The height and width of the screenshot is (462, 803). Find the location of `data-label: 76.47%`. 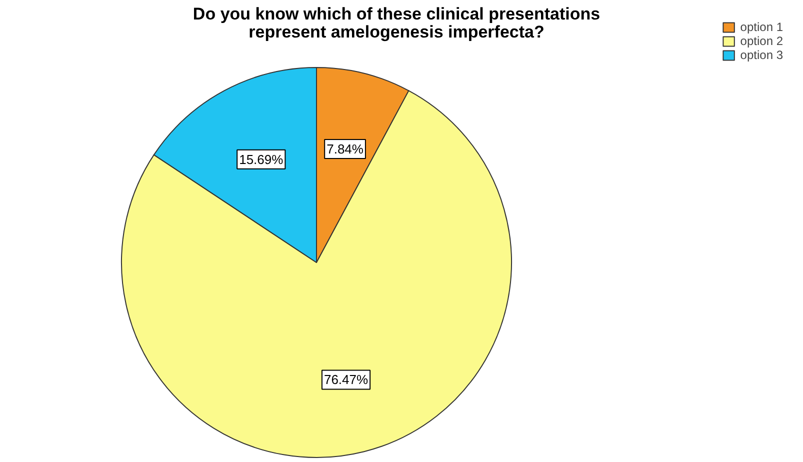

data-label: 76.47% is located at coordinates (346, 380).